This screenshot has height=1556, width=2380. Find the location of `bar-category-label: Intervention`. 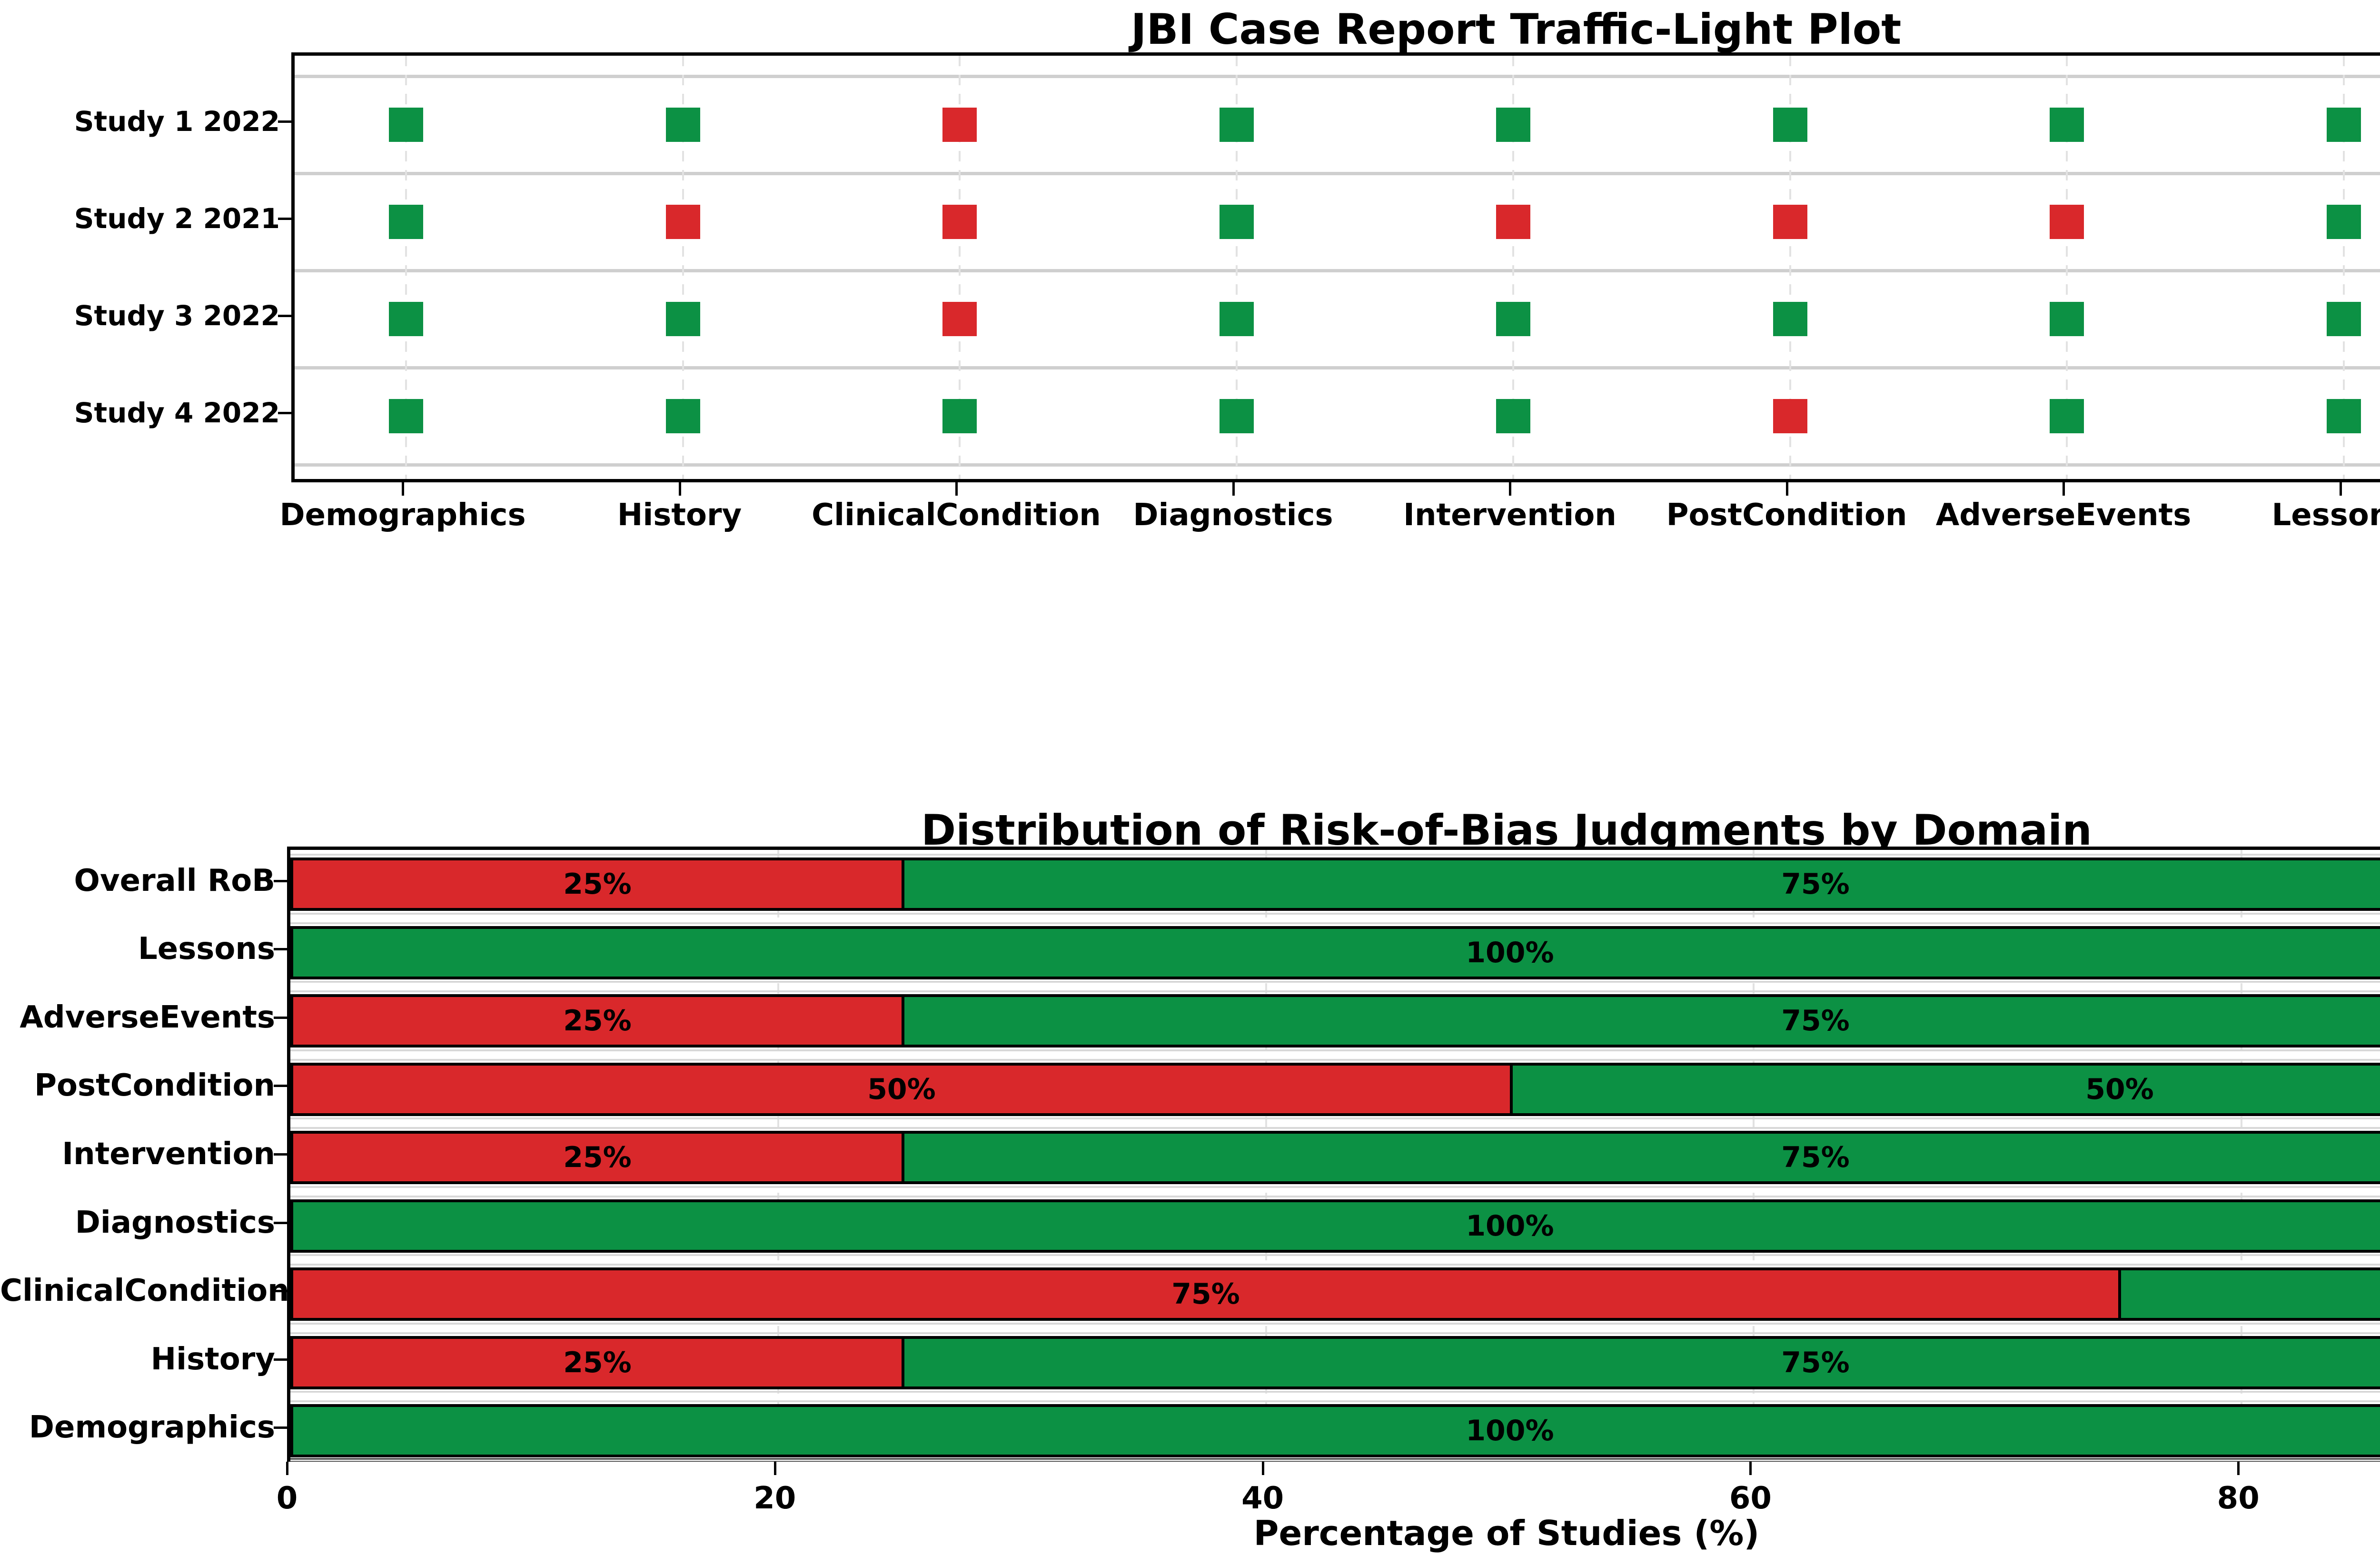

bar-category-label: Intervention is located at coordinates (168, 1154).